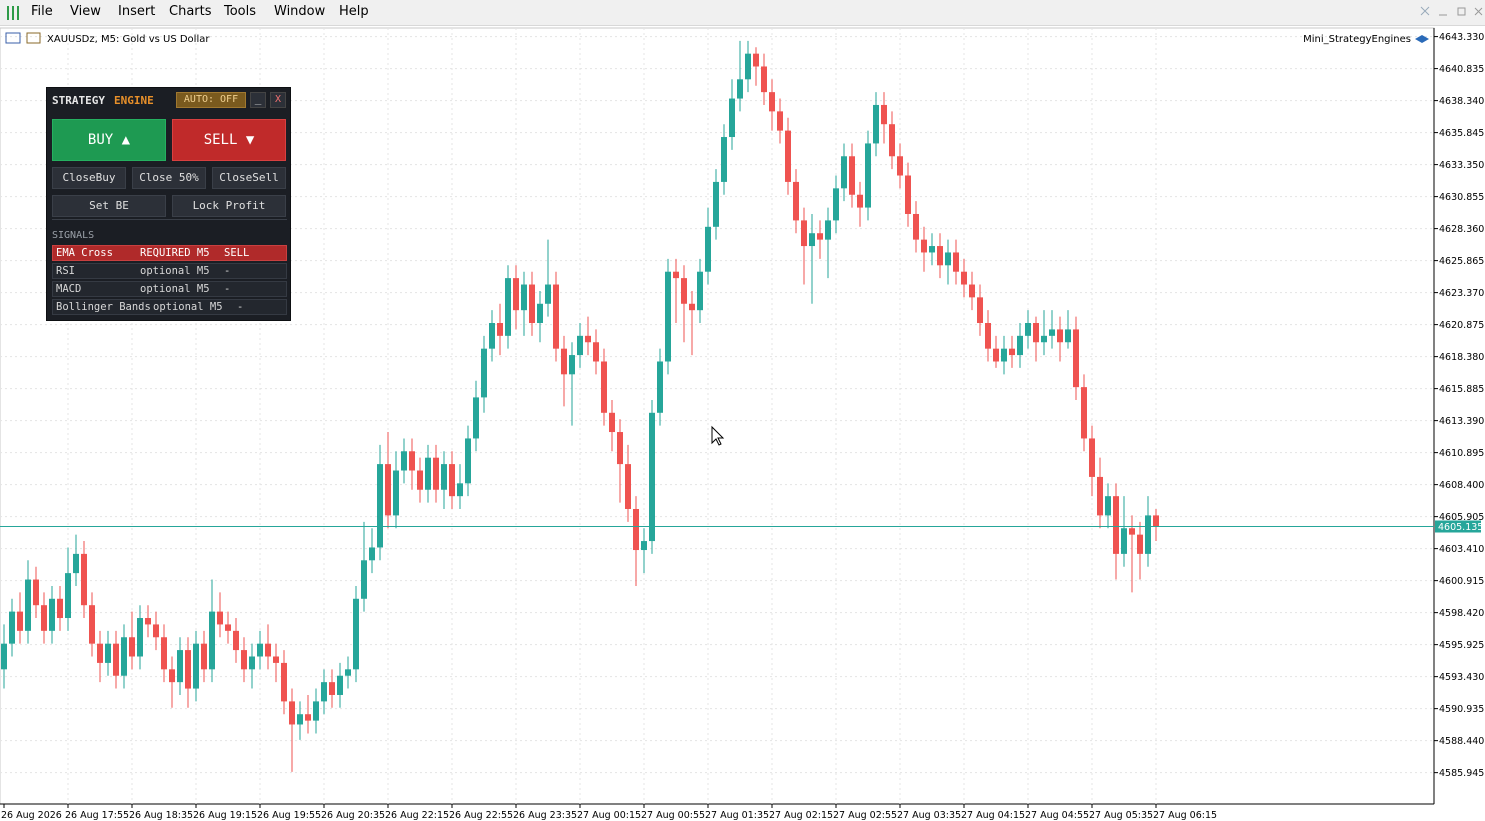 The image size is (1485, 821). I want to click on close-button: X, so click(278, 100).